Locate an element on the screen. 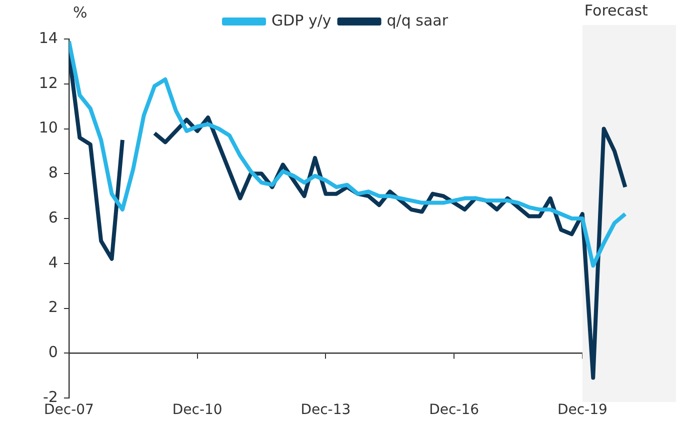  y-tick-label: 10 is located at coordinates (48, 127).